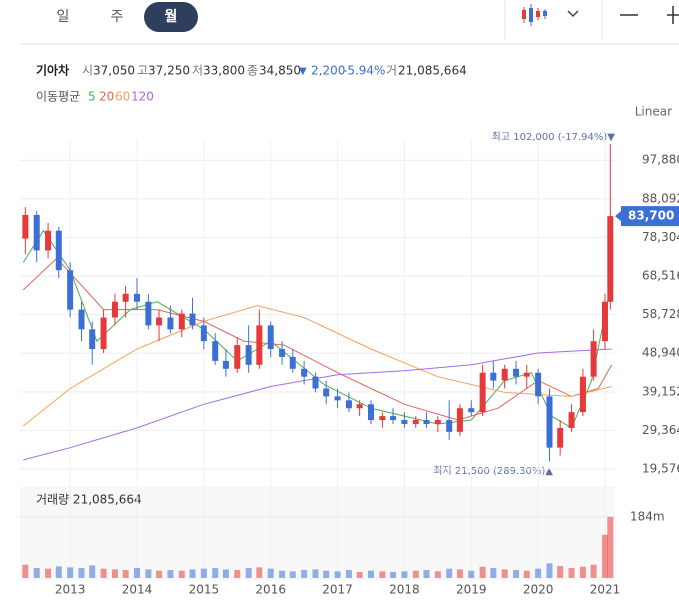  Describe the element at coordinates (660, 276) in the screenshot. I see `y-tick-label: 68,516` at that location.